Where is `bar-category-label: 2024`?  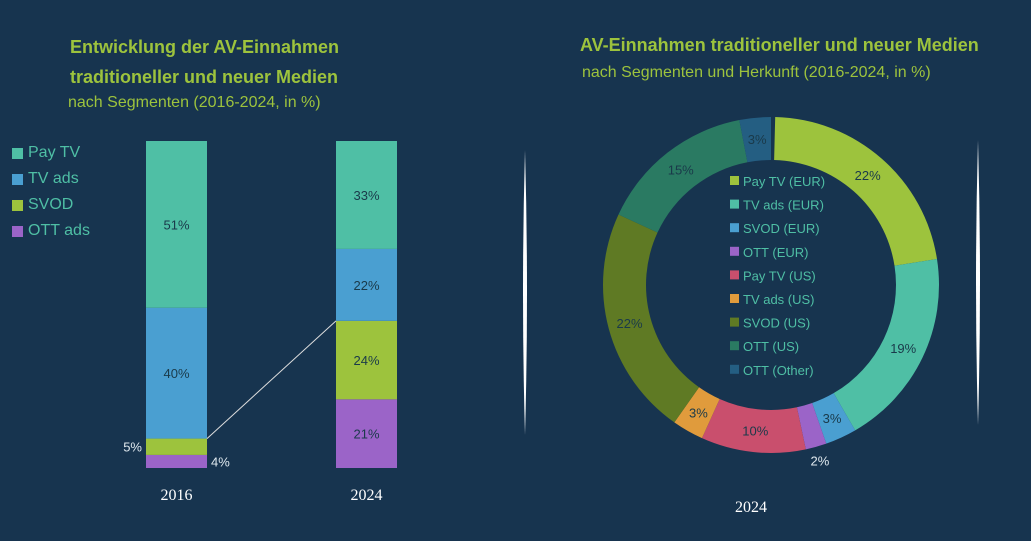
bar-category-label: 2024 is located at coordinates (367, 495).